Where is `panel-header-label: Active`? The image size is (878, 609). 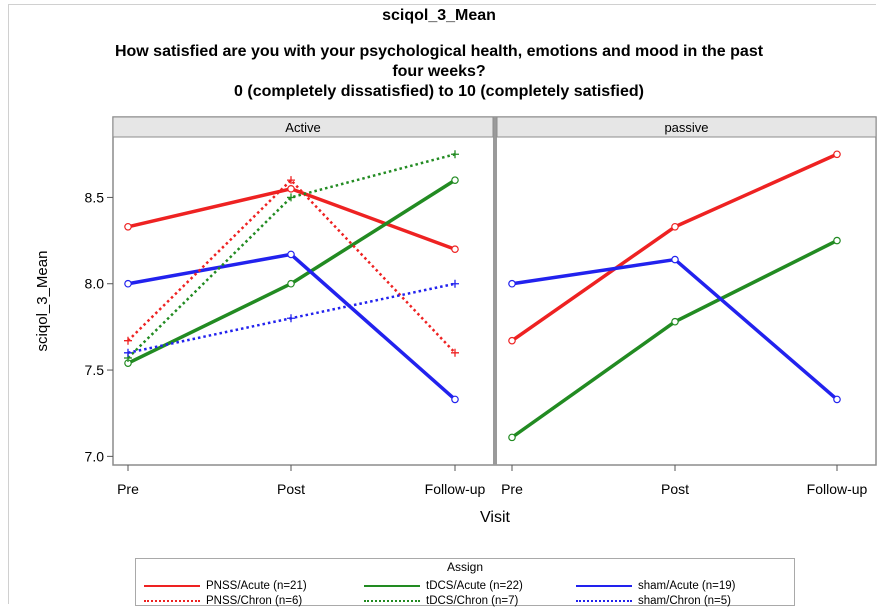
panel-header-label: Active is located at coordinates (302, 127).